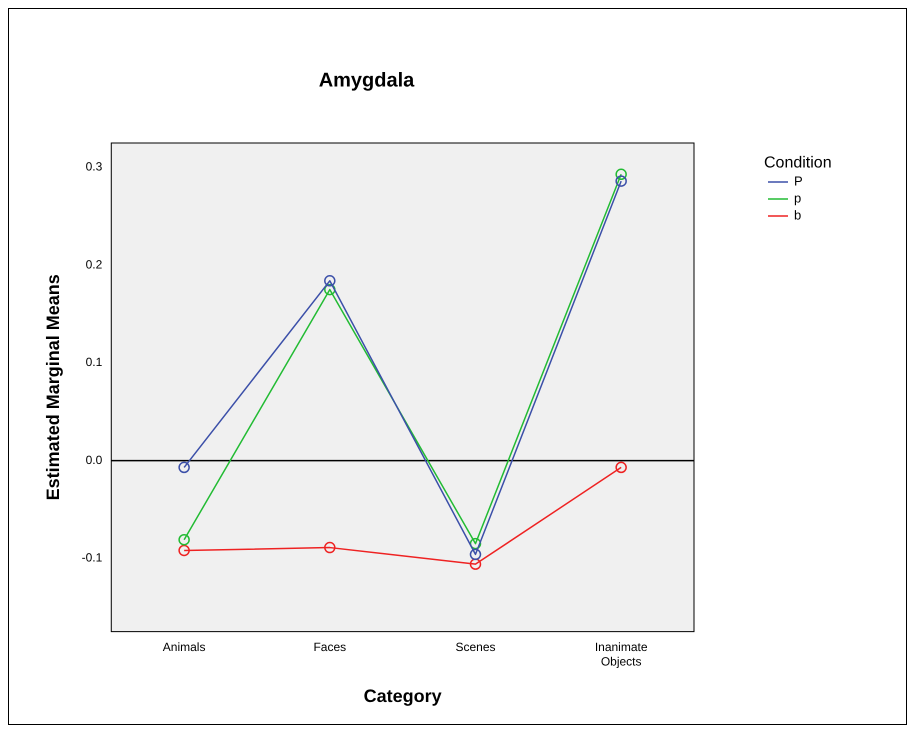 This screenshot has width=915, height=733. What do you see at coordinates (52, 387) in the screenshot?
I see `y-axis-title: Estimated Marginal Means` at bounding box center [52, 387].